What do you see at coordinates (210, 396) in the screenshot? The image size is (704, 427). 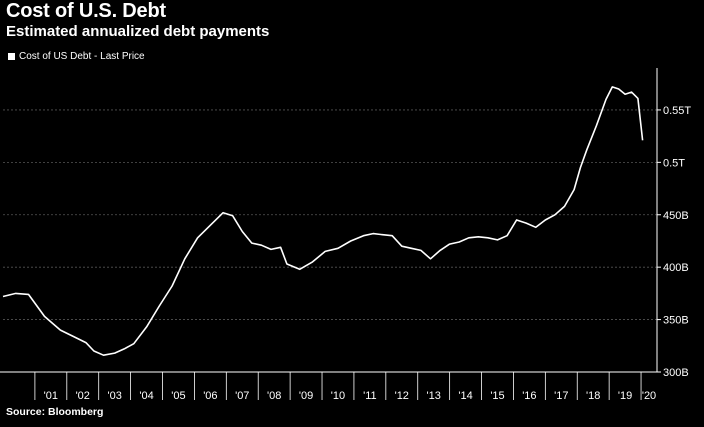 I see `x-tick-label: '06` at bounding box center [210, 396].